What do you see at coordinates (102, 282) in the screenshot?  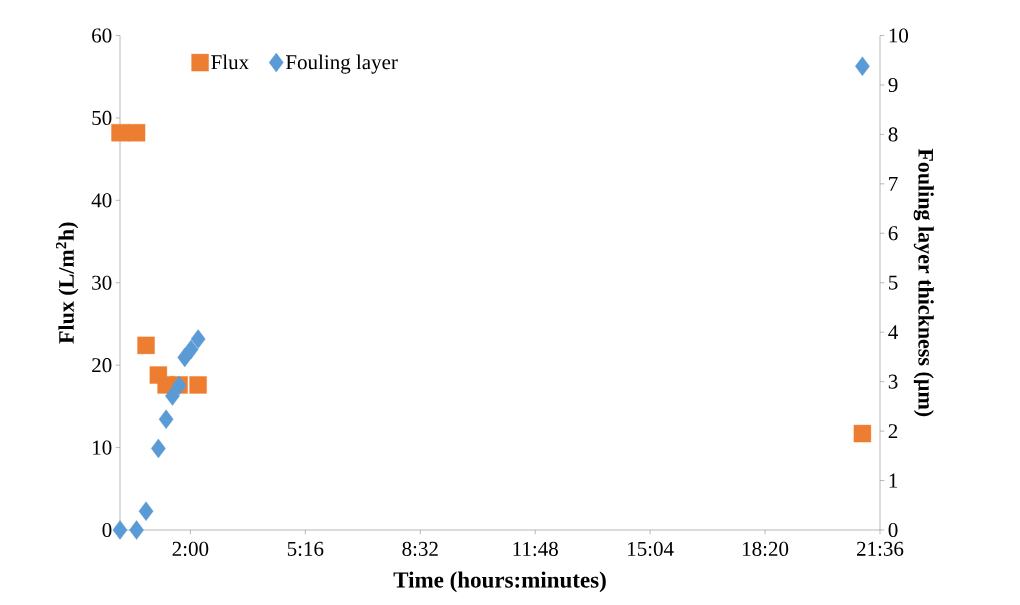 I see `y-tick-label: 30` at bounding box center [102, 282].